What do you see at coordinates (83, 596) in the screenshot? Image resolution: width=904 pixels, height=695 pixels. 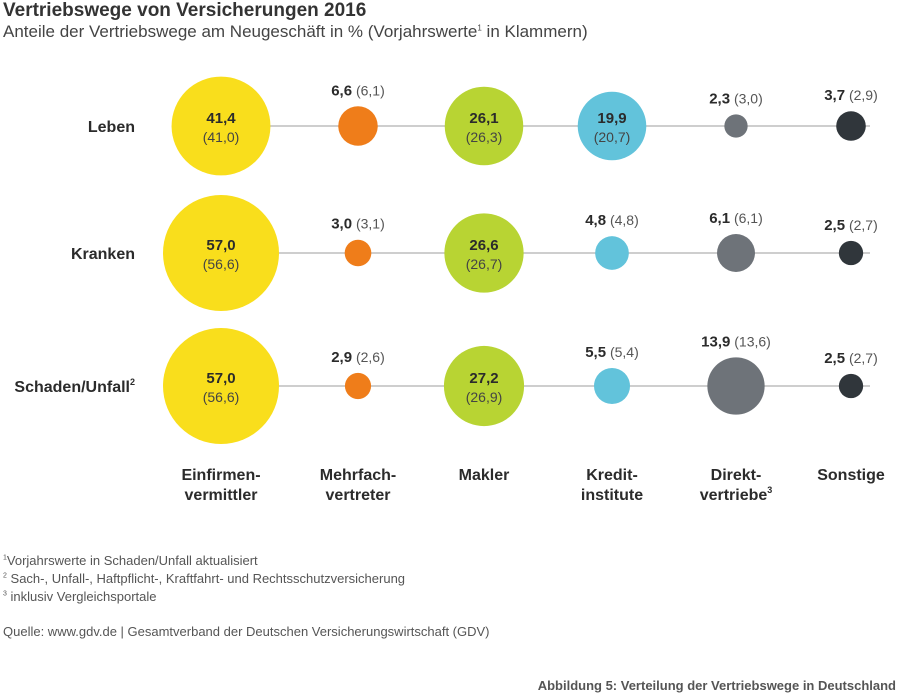 I see `footnote-3-text: inklusiv Vergleichsportale` at bounding box center [83, 596].